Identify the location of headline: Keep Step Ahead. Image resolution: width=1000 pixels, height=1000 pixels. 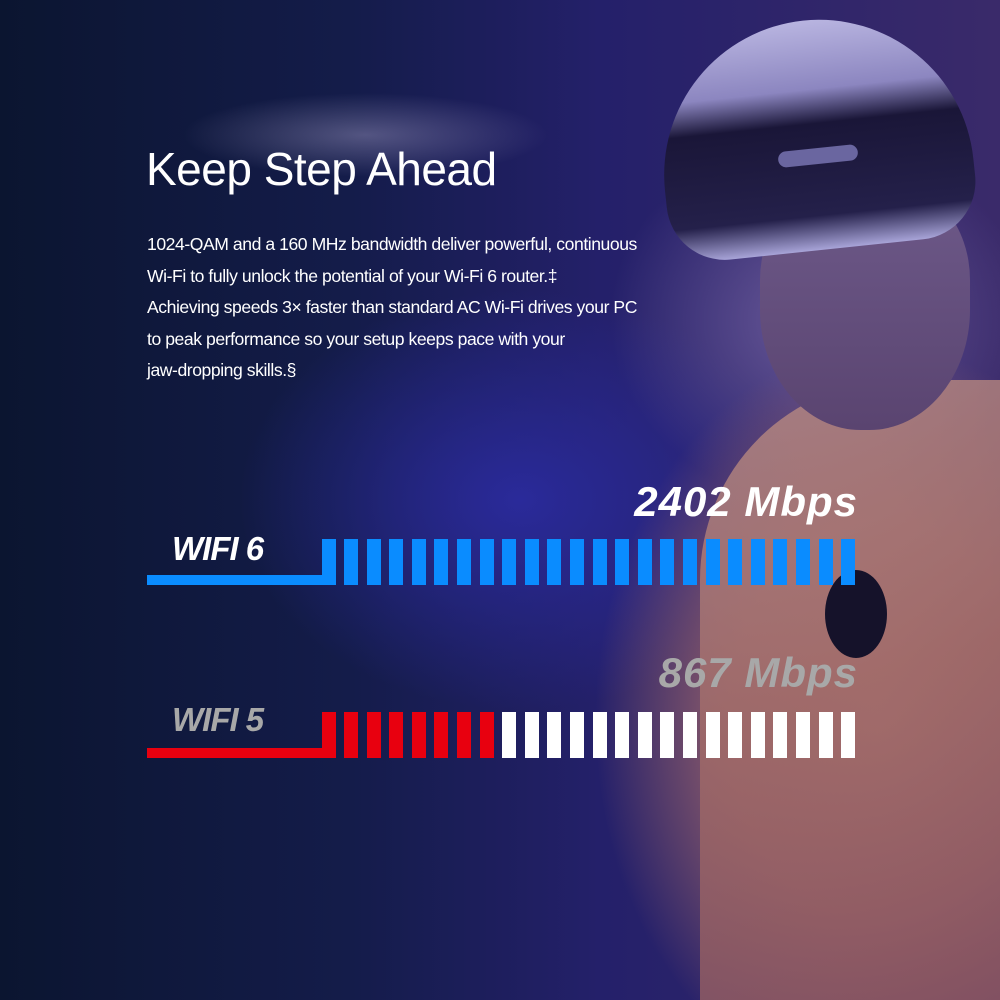
(321, 169).